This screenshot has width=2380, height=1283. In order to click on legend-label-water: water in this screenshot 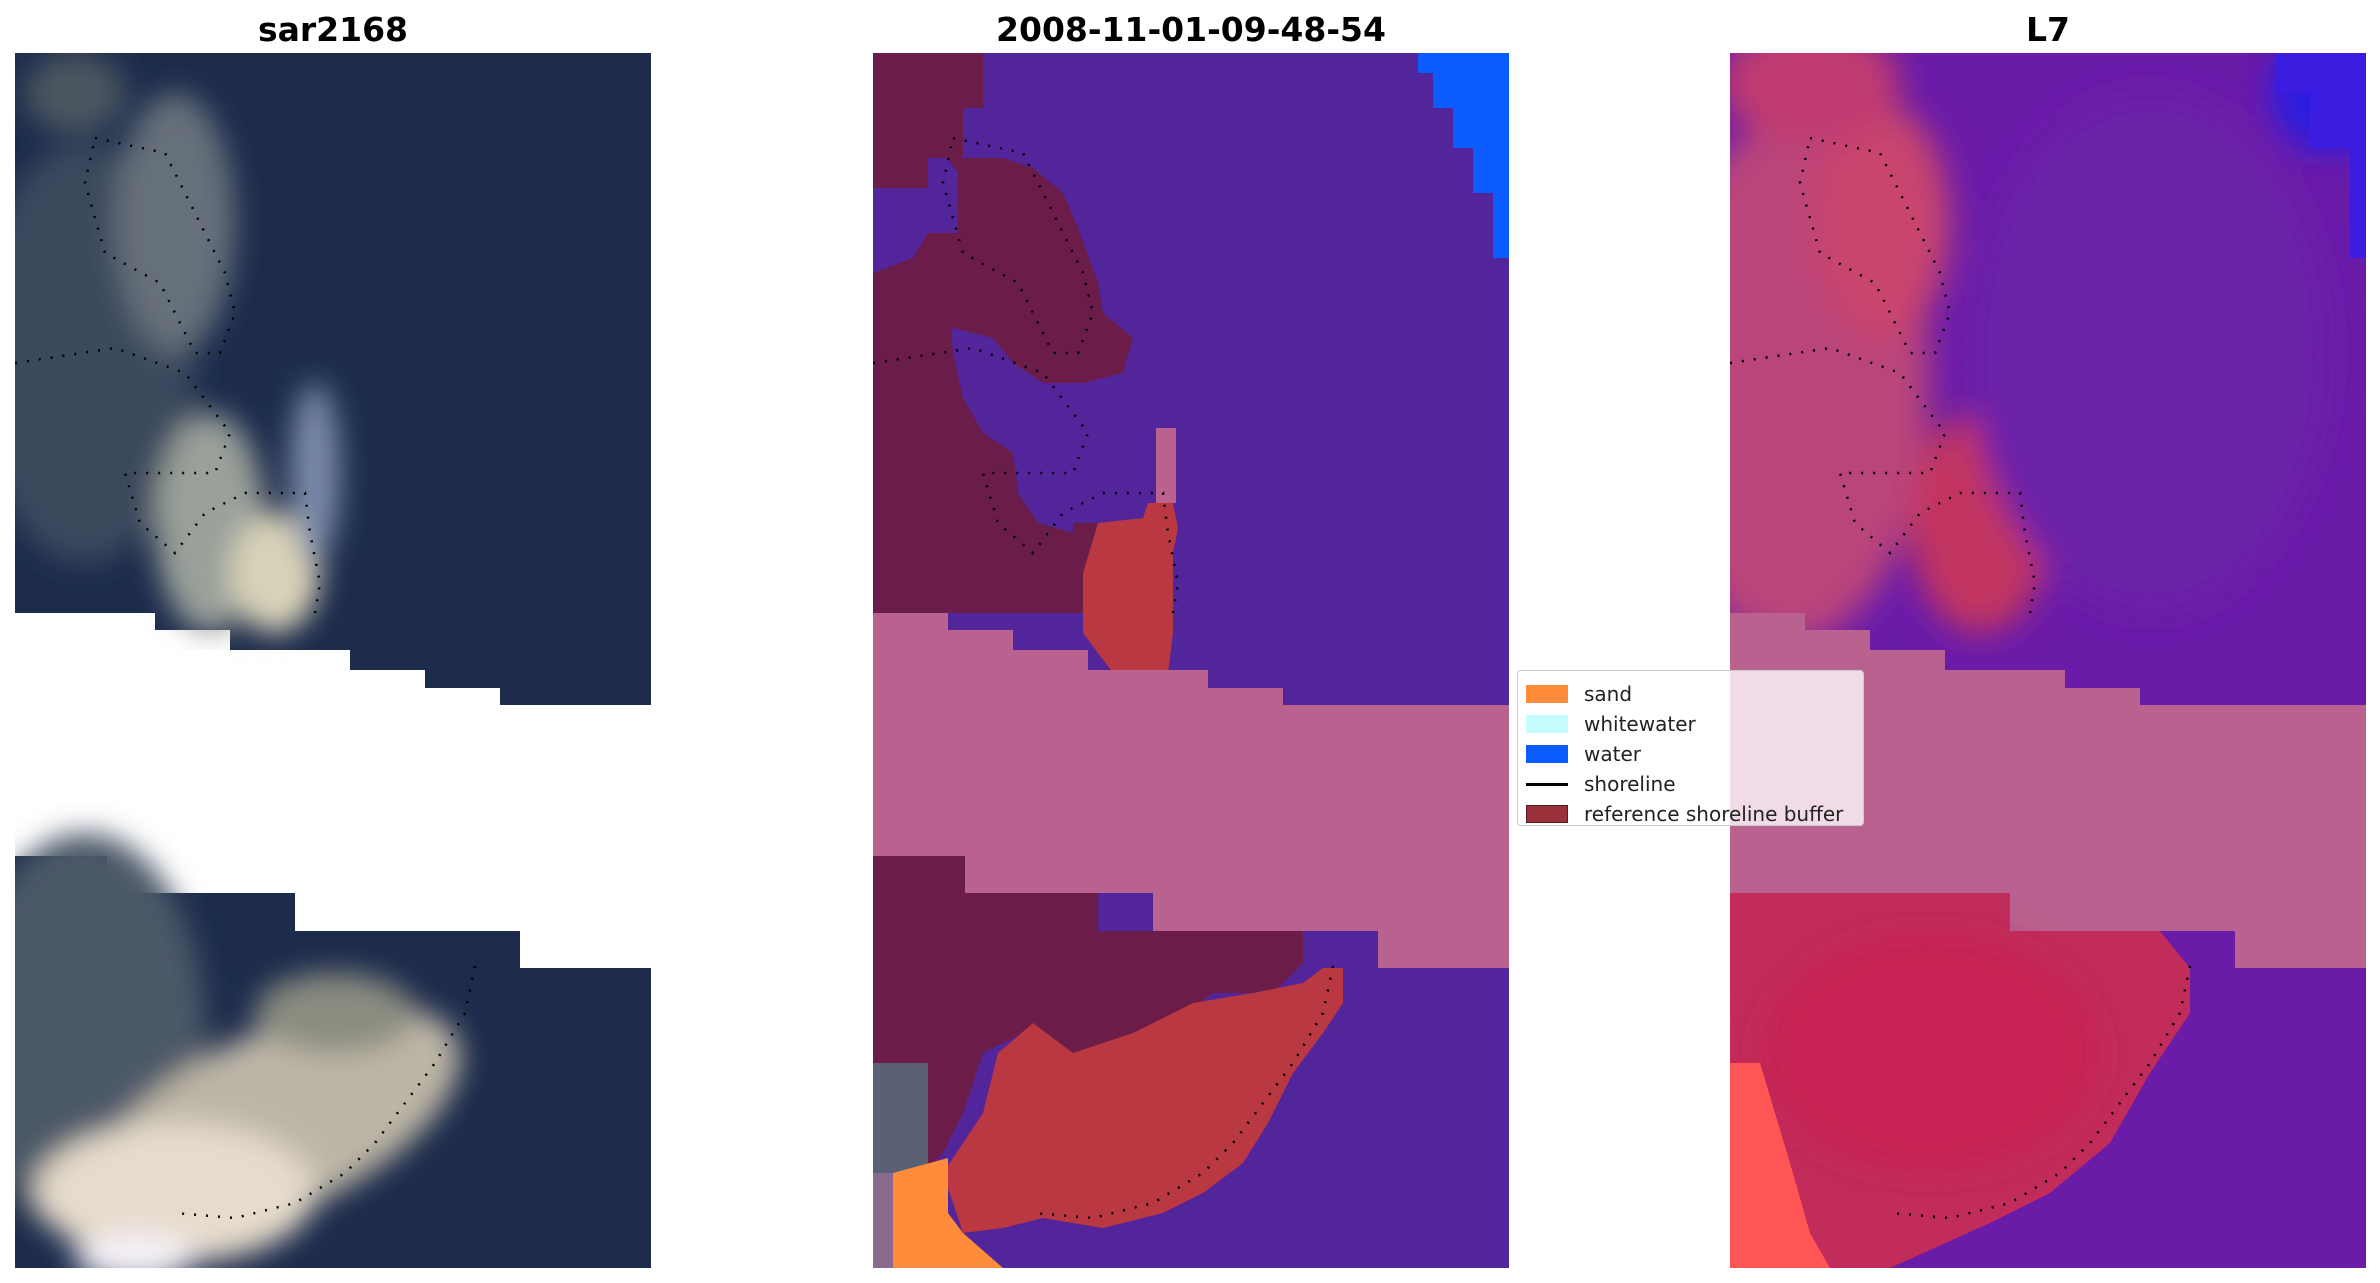, I will do `click(1612, 754)`.